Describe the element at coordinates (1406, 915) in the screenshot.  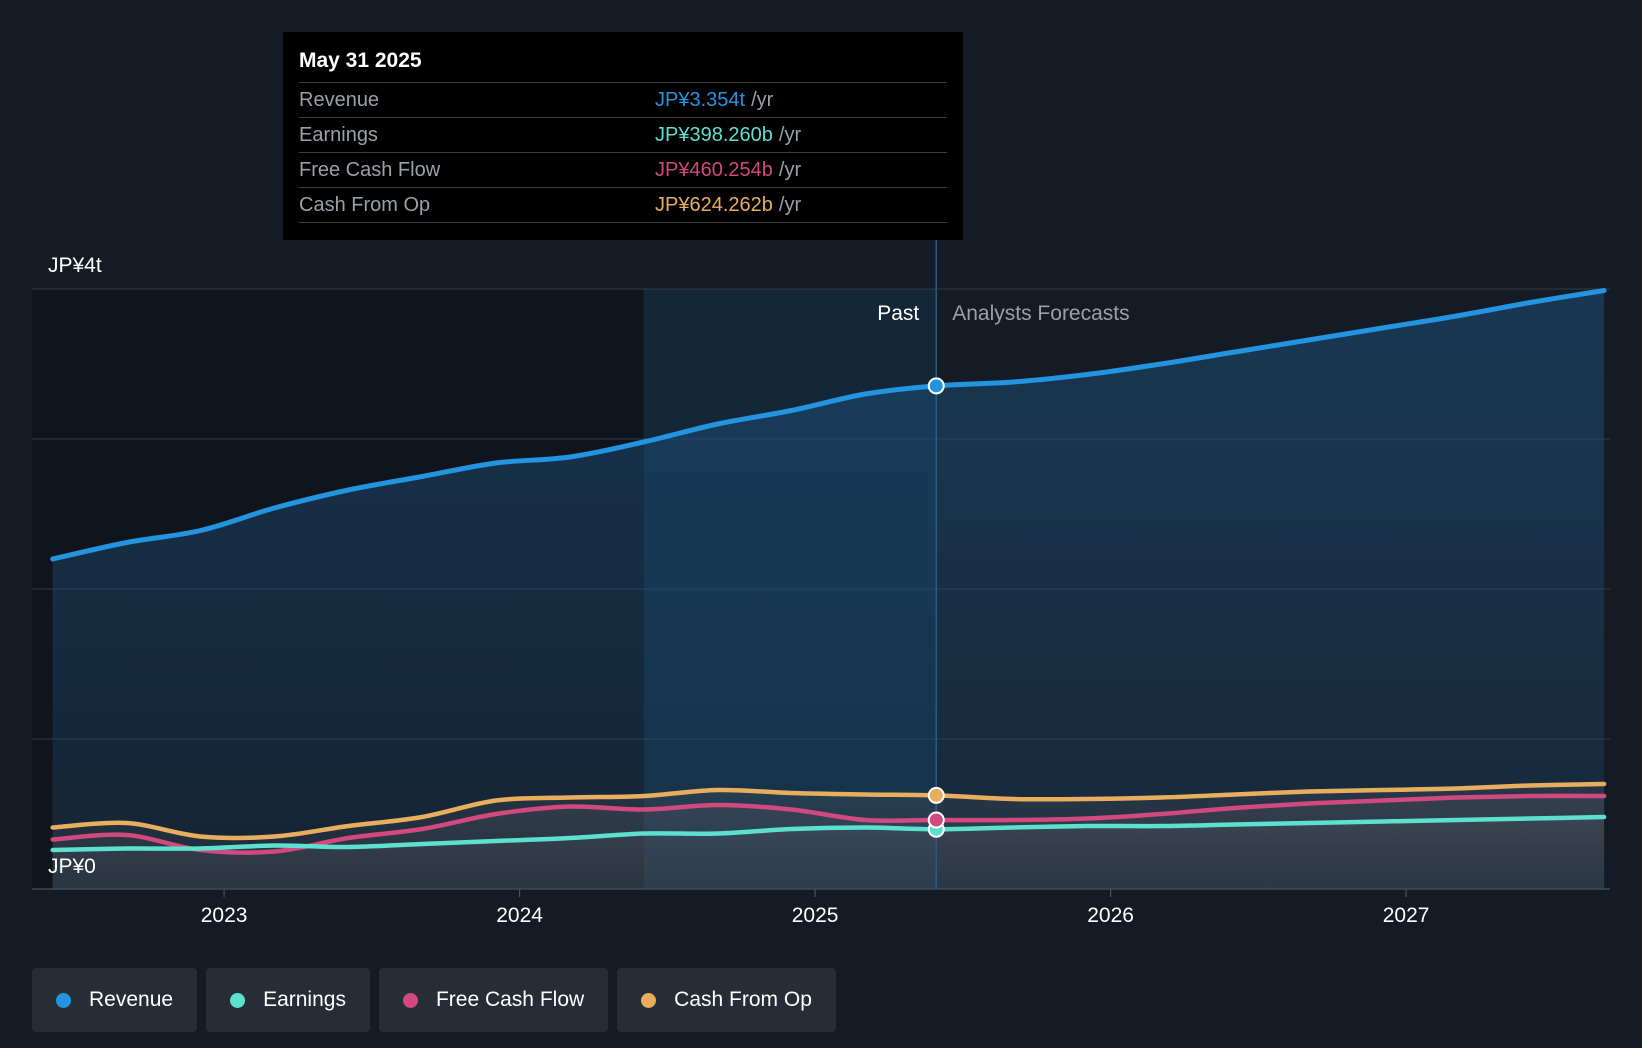
I see `x-tick-label: 2027` at that location.